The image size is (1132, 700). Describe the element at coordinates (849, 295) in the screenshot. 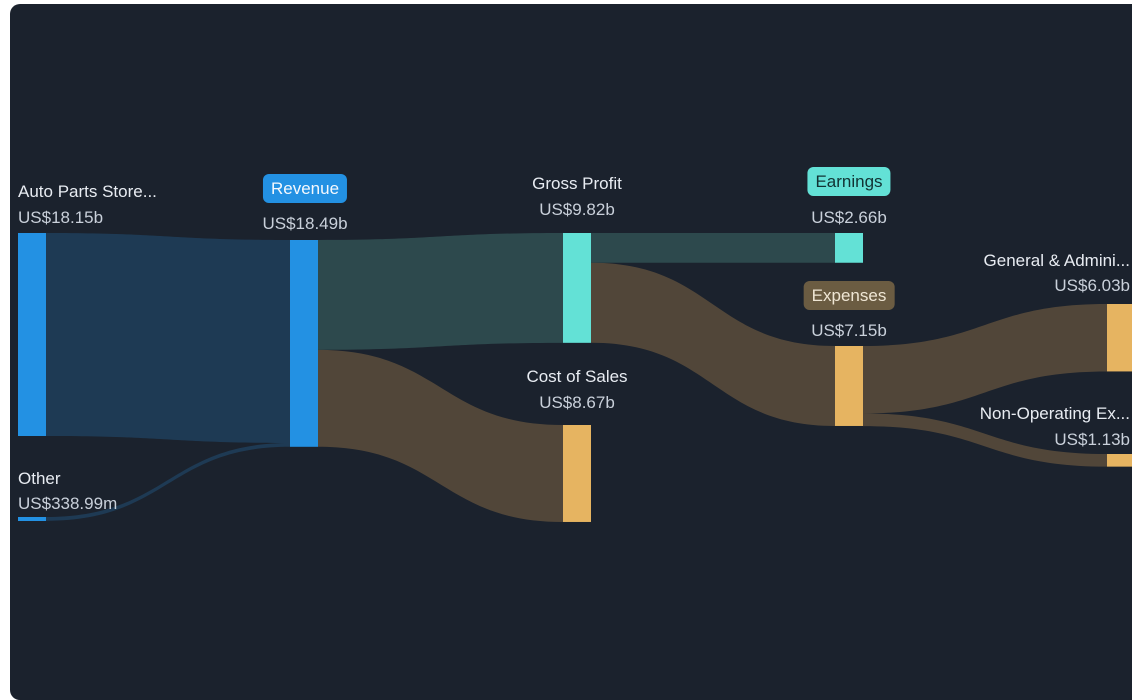

I see `node-label-expenses: Expenses` at that location.